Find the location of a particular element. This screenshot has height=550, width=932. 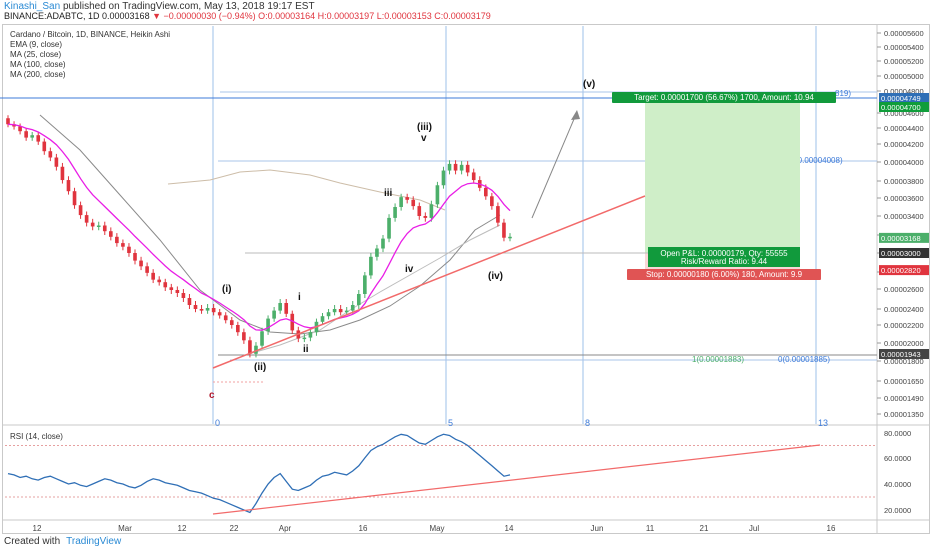

x-tick-label: Mar is located at coordinates (125, 528).